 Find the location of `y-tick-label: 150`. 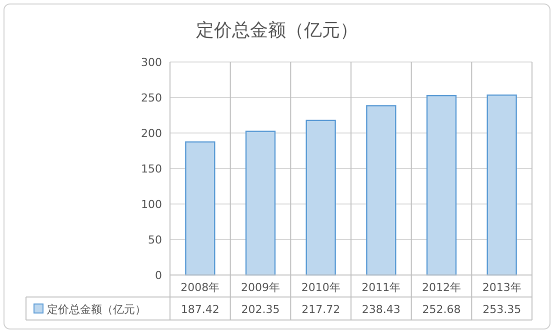

y-tick-label: 150 is located at coordinates (151, 169).